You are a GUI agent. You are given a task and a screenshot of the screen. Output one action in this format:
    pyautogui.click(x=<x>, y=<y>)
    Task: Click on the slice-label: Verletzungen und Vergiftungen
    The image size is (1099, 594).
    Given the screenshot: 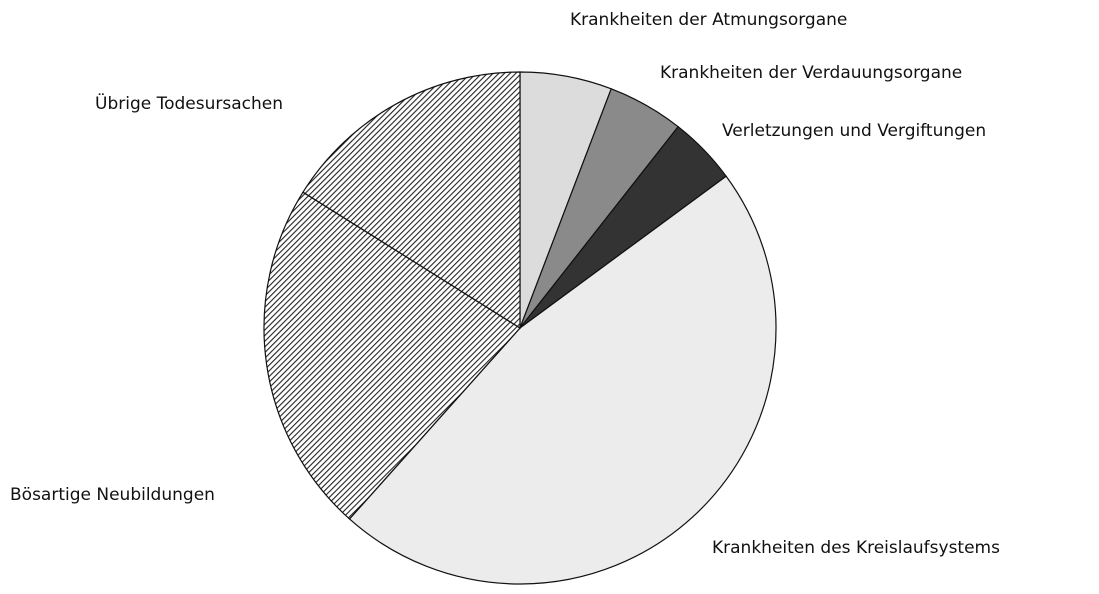 What is the action you would take?
    pyautogui.click(x=854, y=131)
    